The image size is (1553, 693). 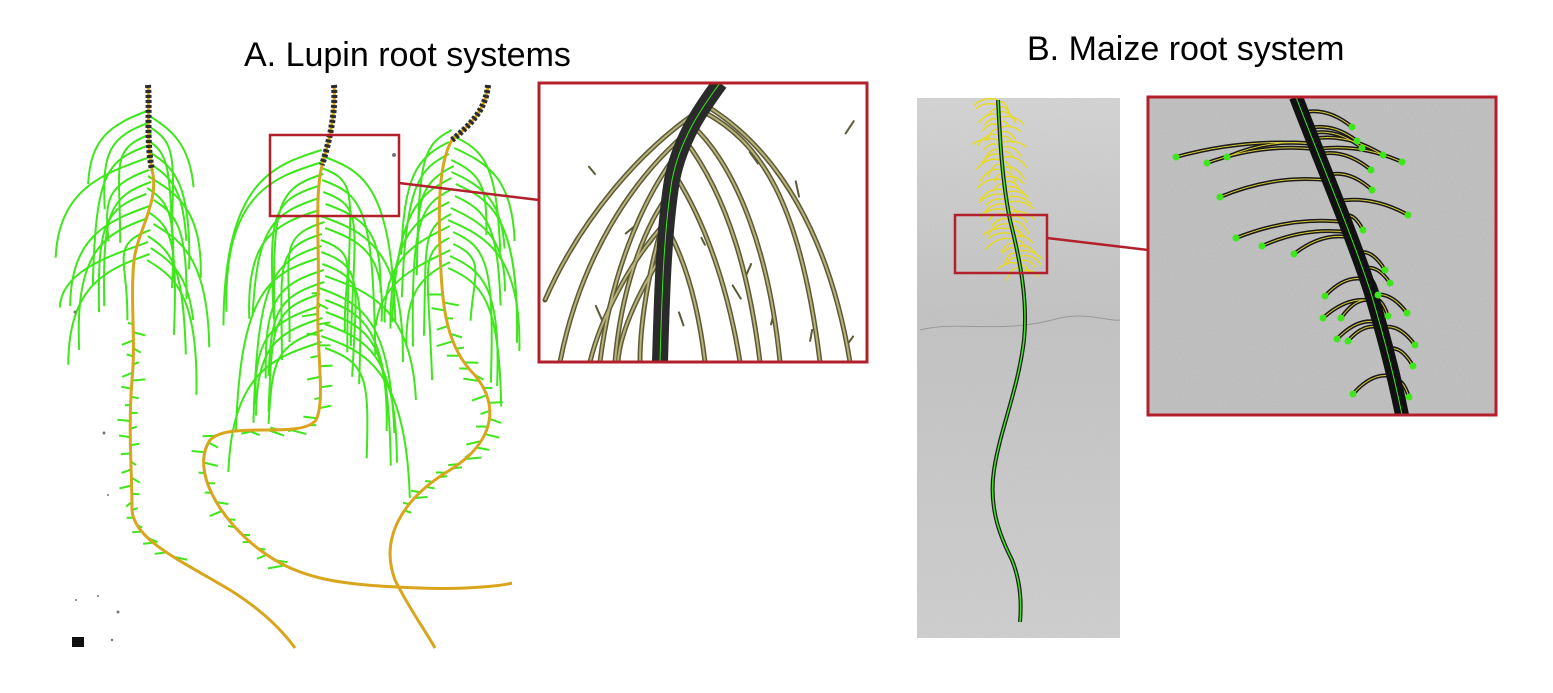 What do you see at coordinates (1001, 244) in the screenshot?
I see `maize-highlight-box` at bounding box center [1001, 244].